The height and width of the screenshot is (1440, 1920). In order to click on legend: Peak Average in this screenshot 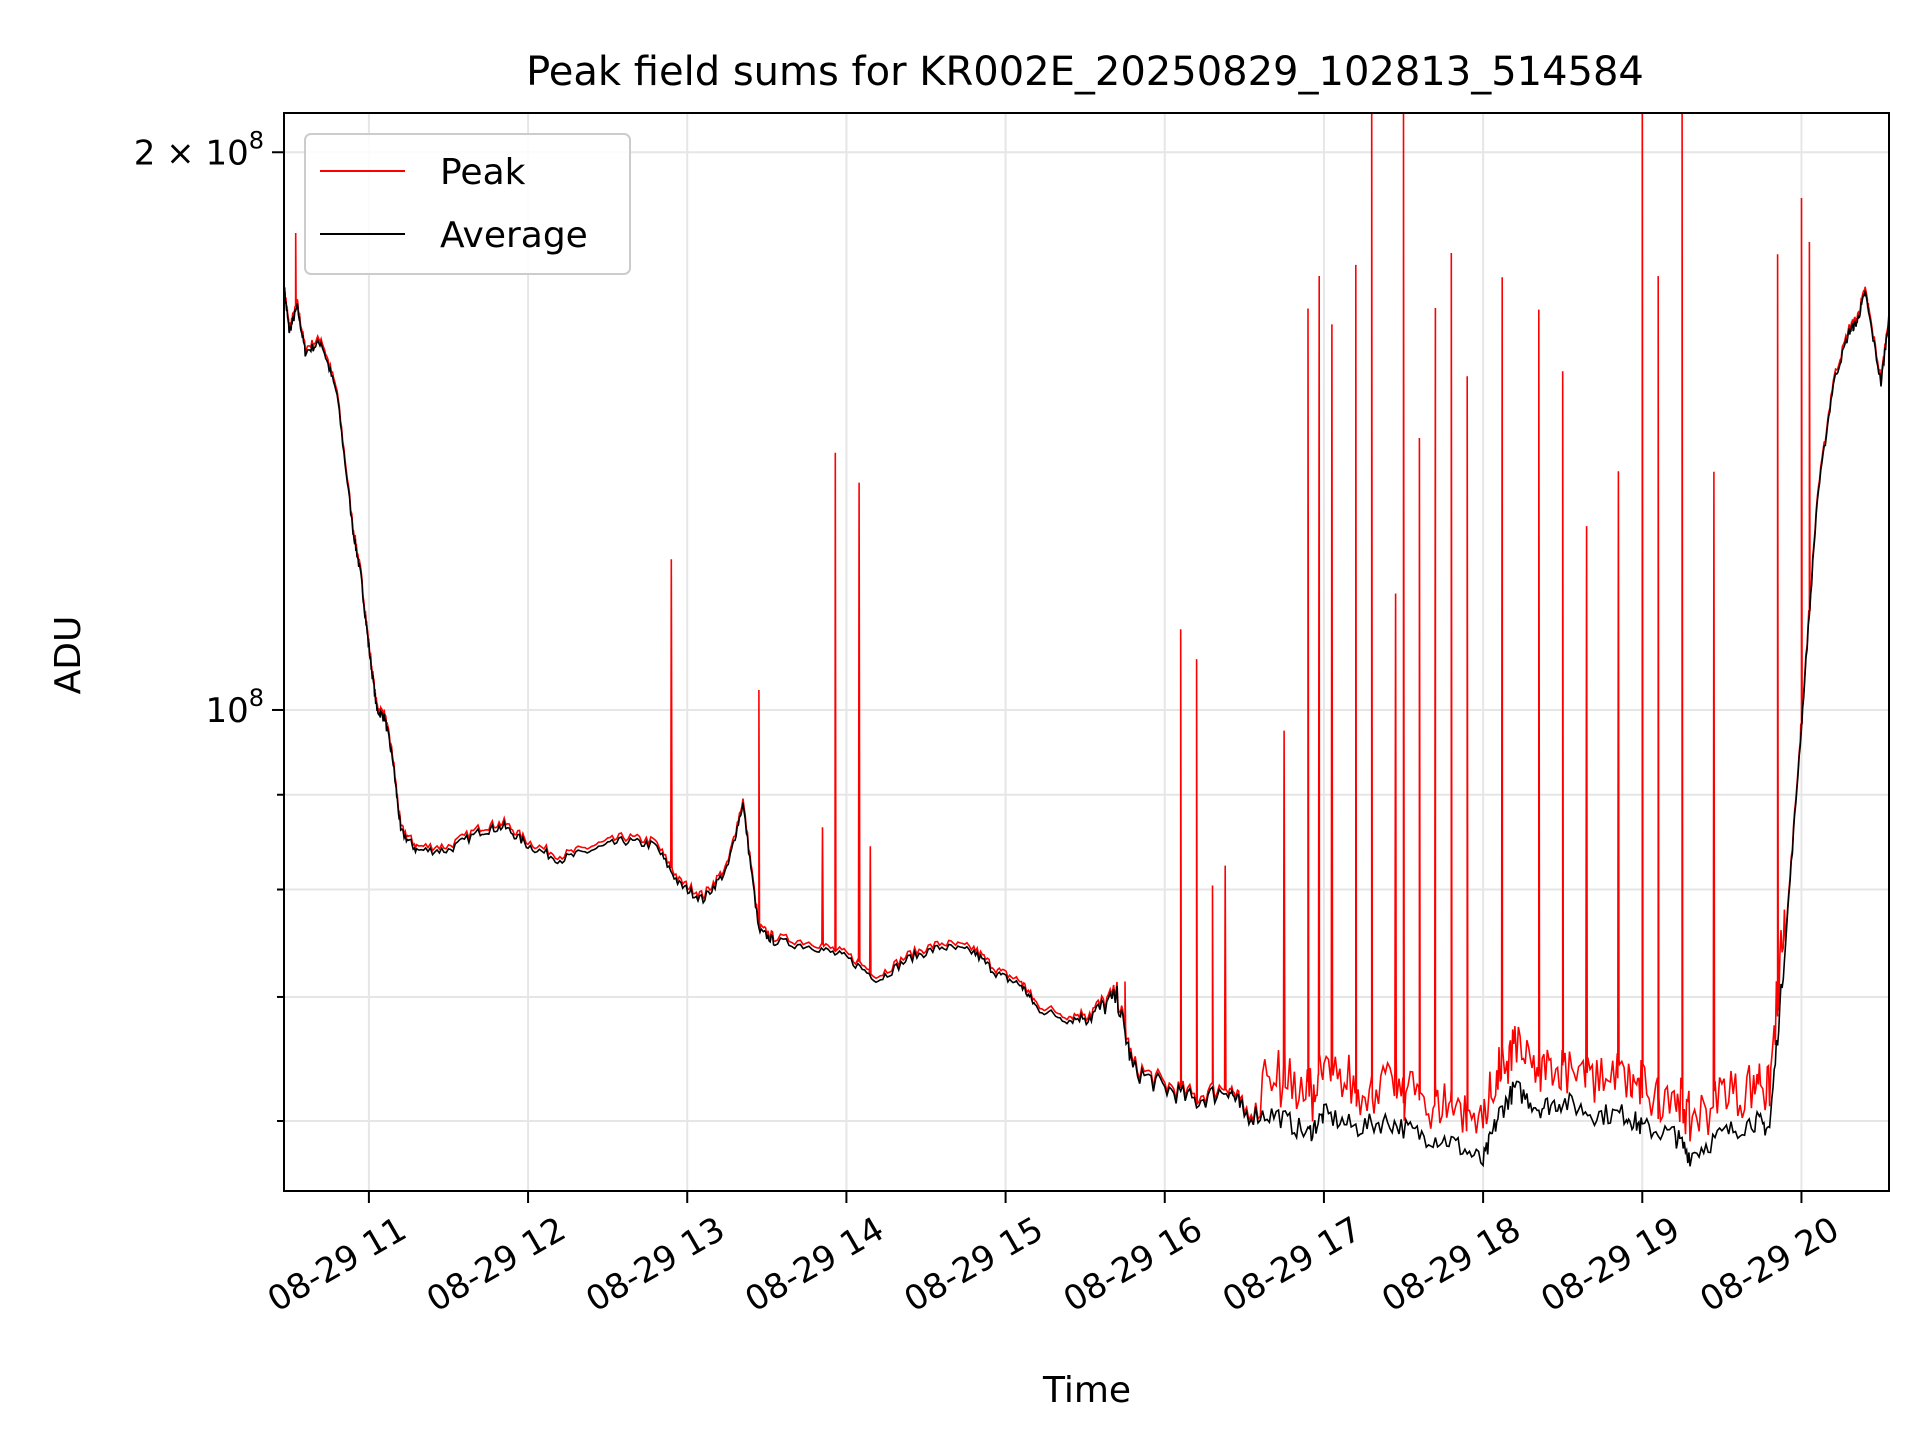, I will do `click(467, 204)`.